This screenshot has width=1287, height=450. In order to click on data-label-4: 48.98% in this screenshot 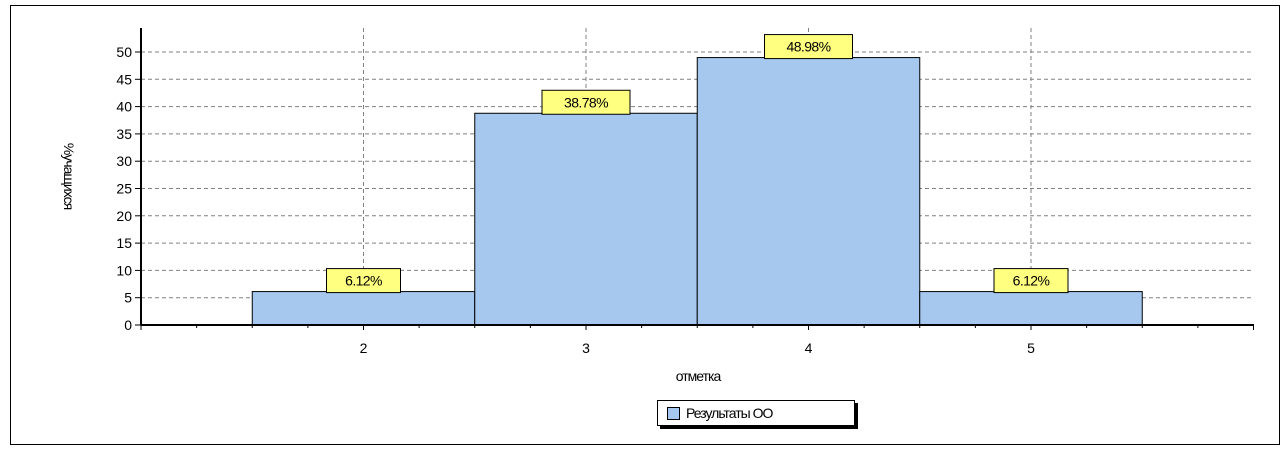, I will do `click(808, 47)`.